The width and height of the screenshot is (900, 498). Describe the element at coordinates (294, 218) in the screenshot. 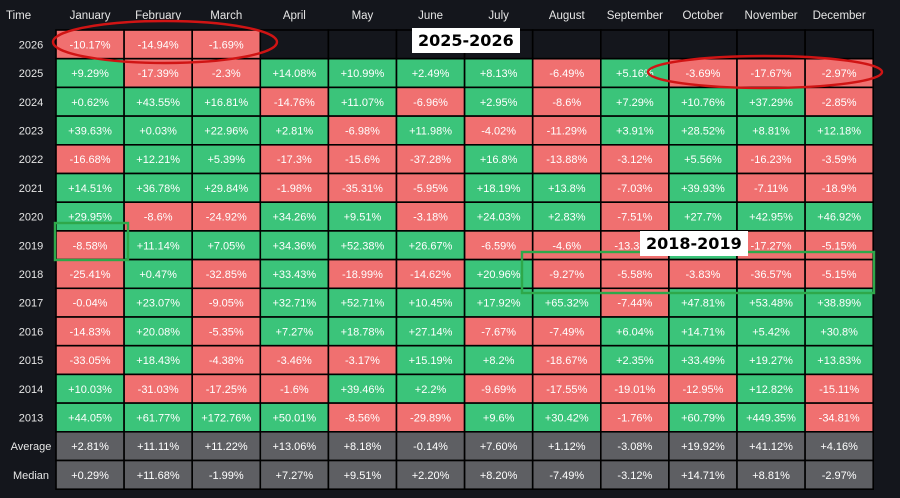

I see `cell-value: +34.26%` at that location.